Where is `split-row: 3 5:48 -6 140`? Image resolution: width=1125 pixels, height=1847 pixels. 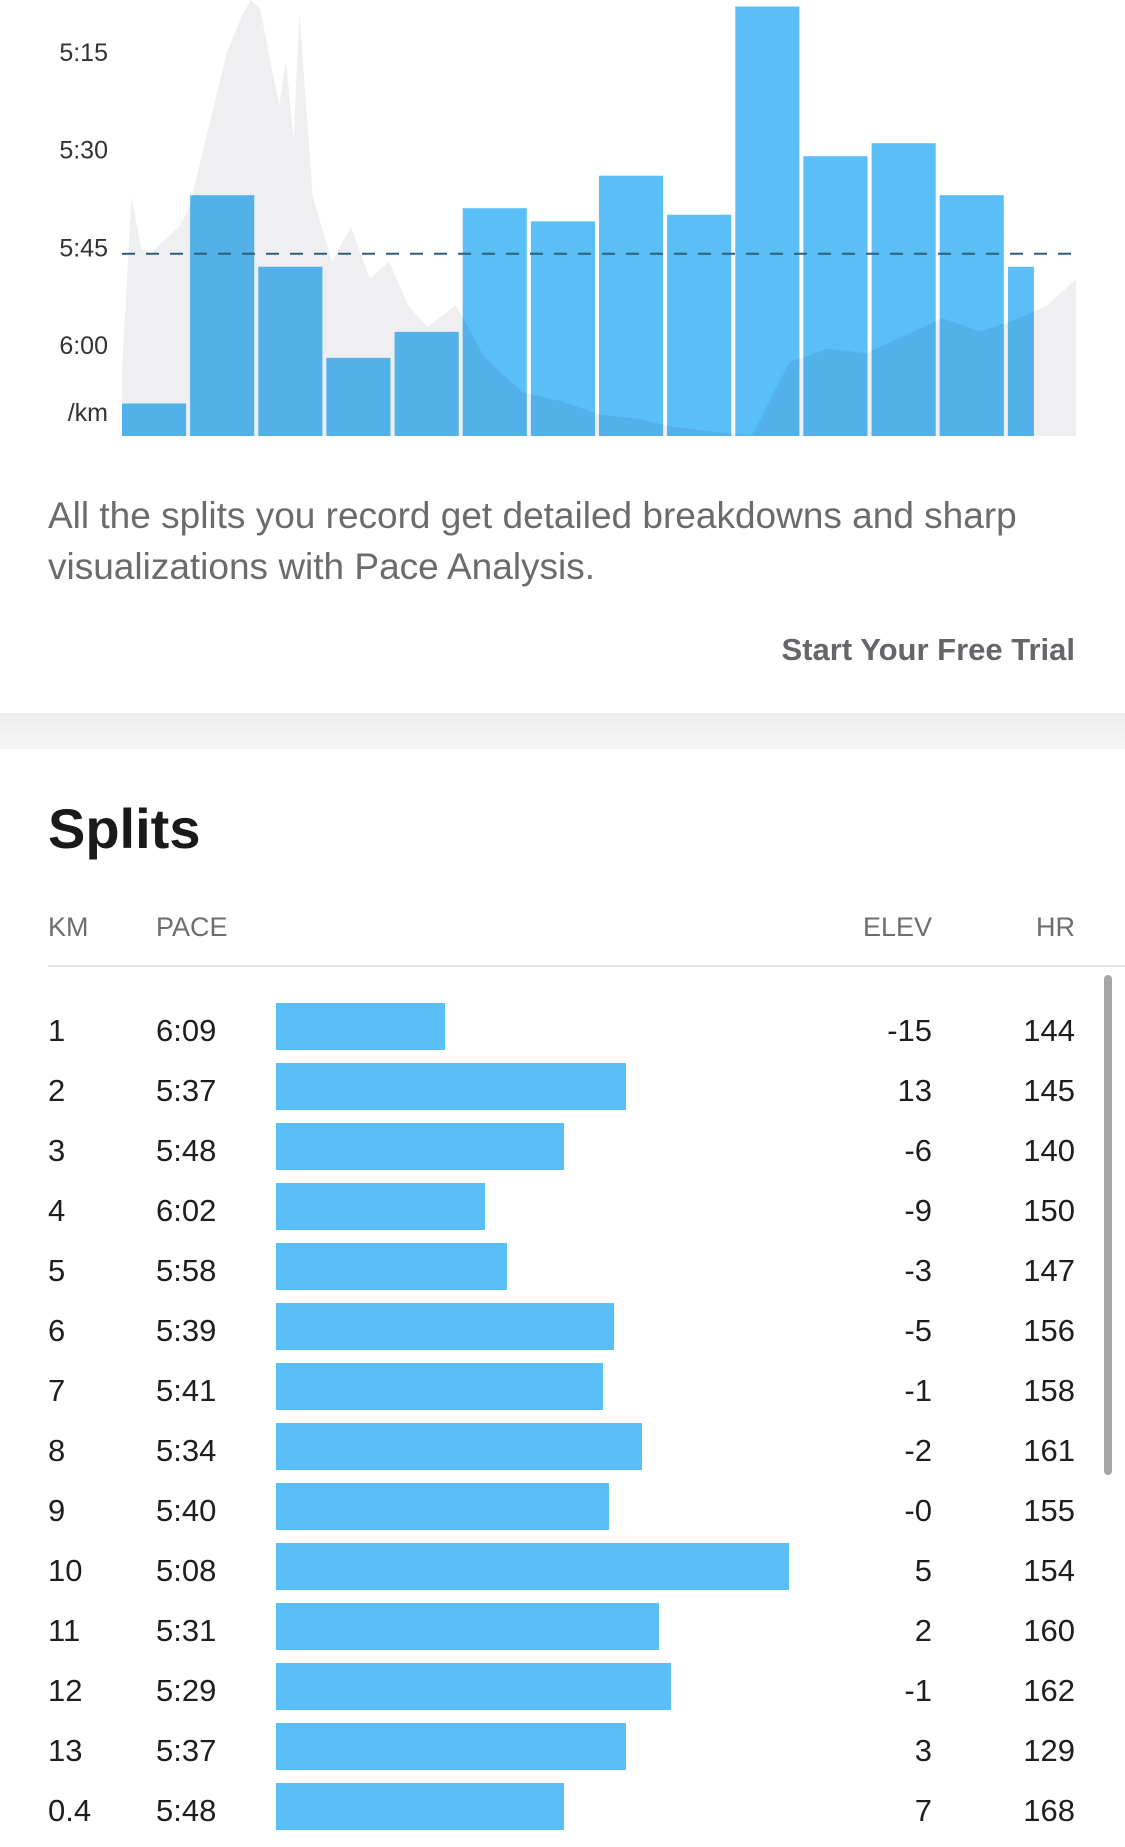 split-row: 3 5:48 -6 140 is located at coordinates (562, 1150).